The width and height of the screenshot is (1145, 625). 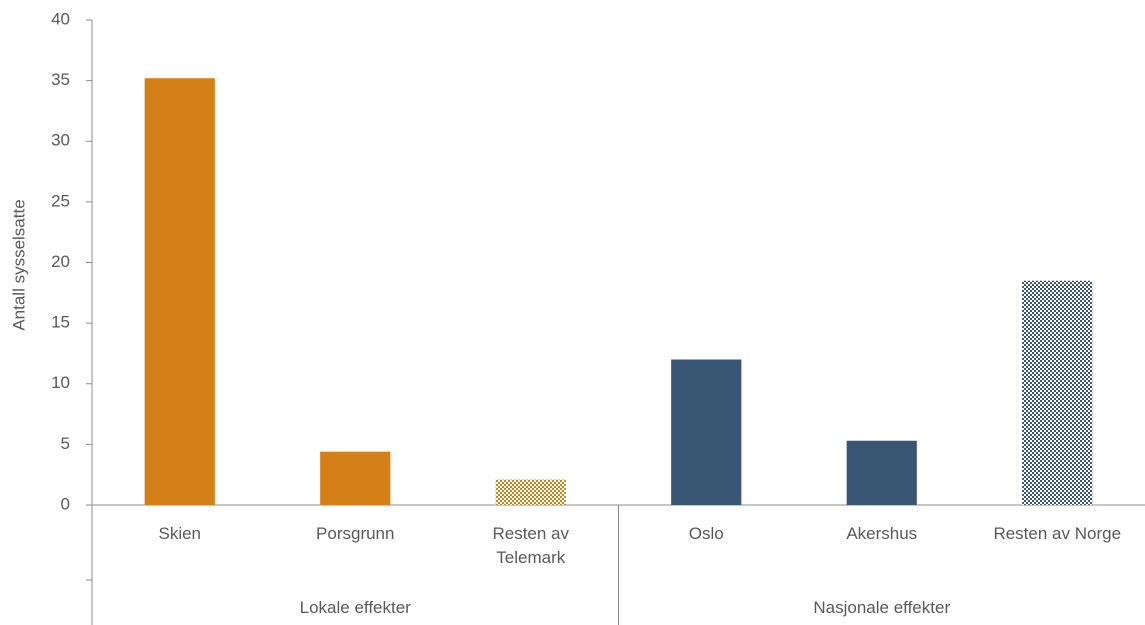 I want to click on x-tick-label: Oslo, so click(x=706, y=533).